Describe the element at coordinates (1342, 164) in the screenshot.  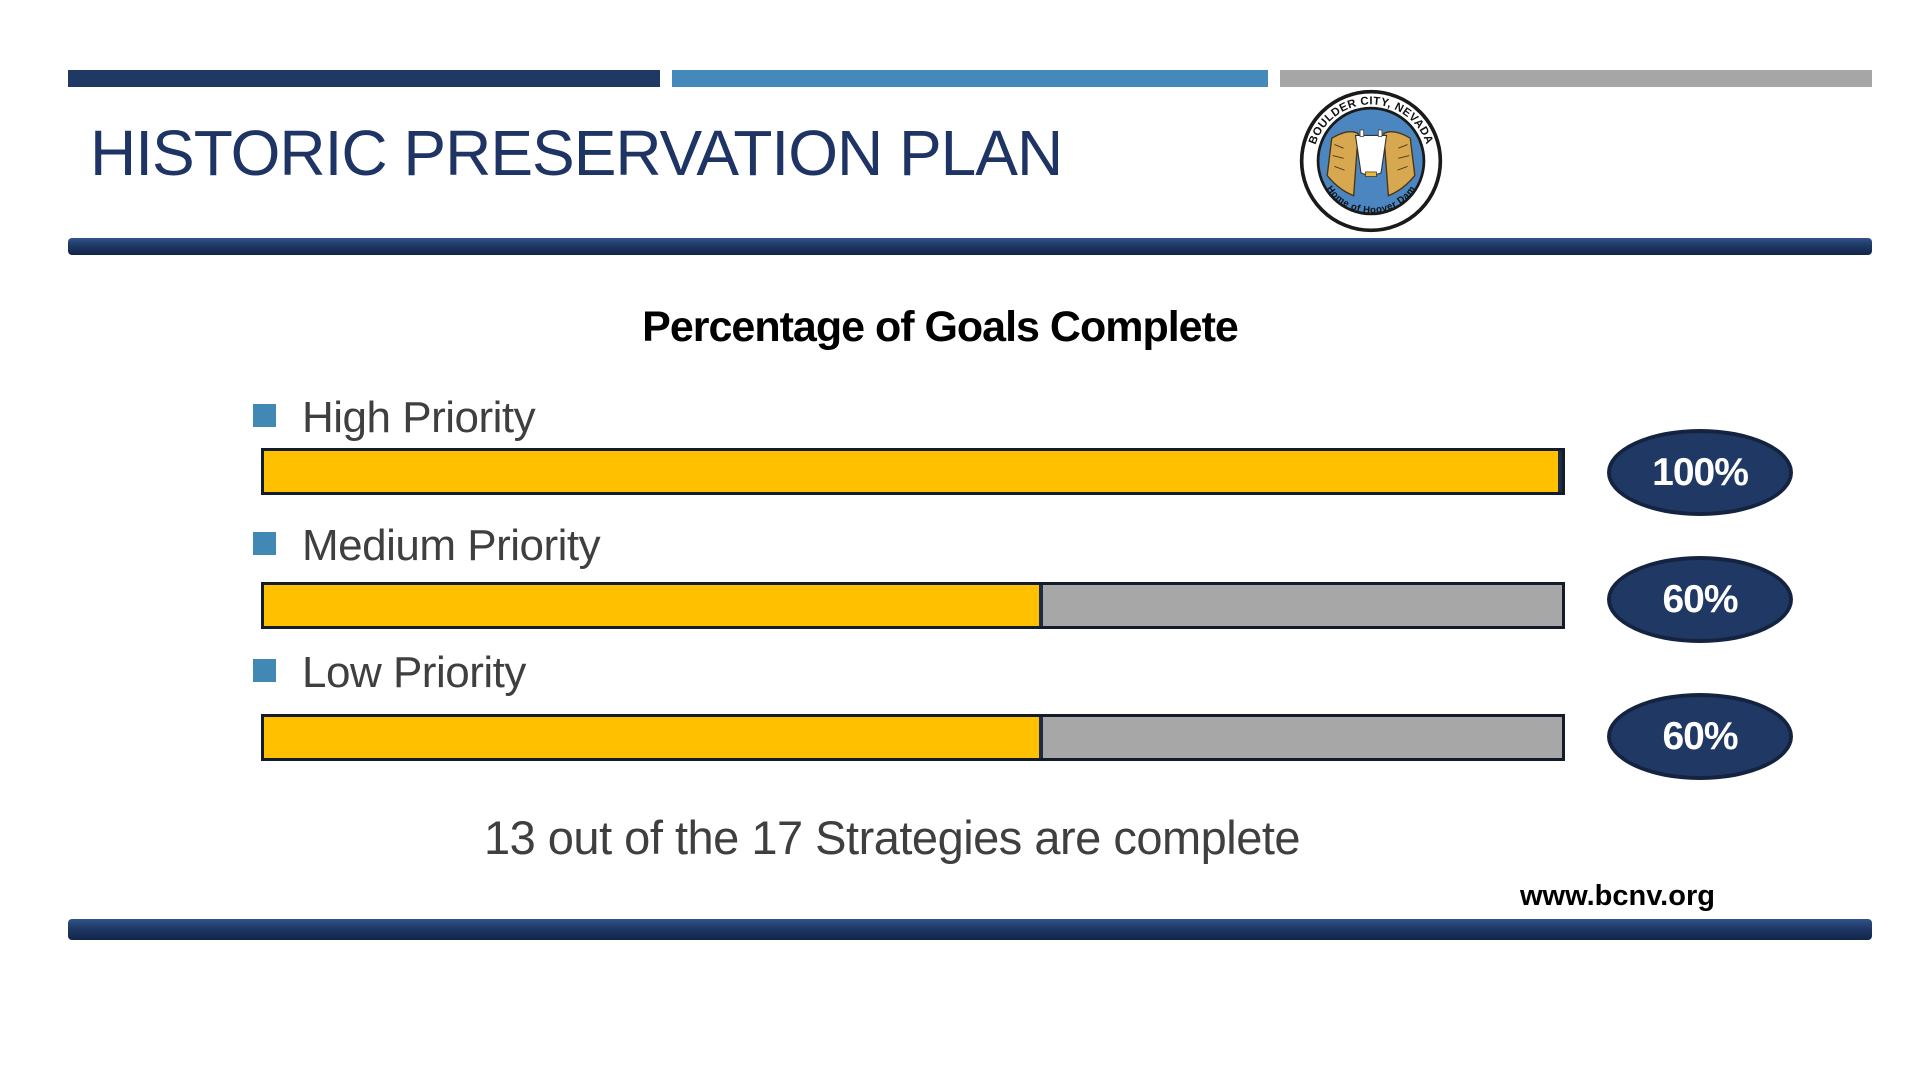
I see `canyon-left` at that location.